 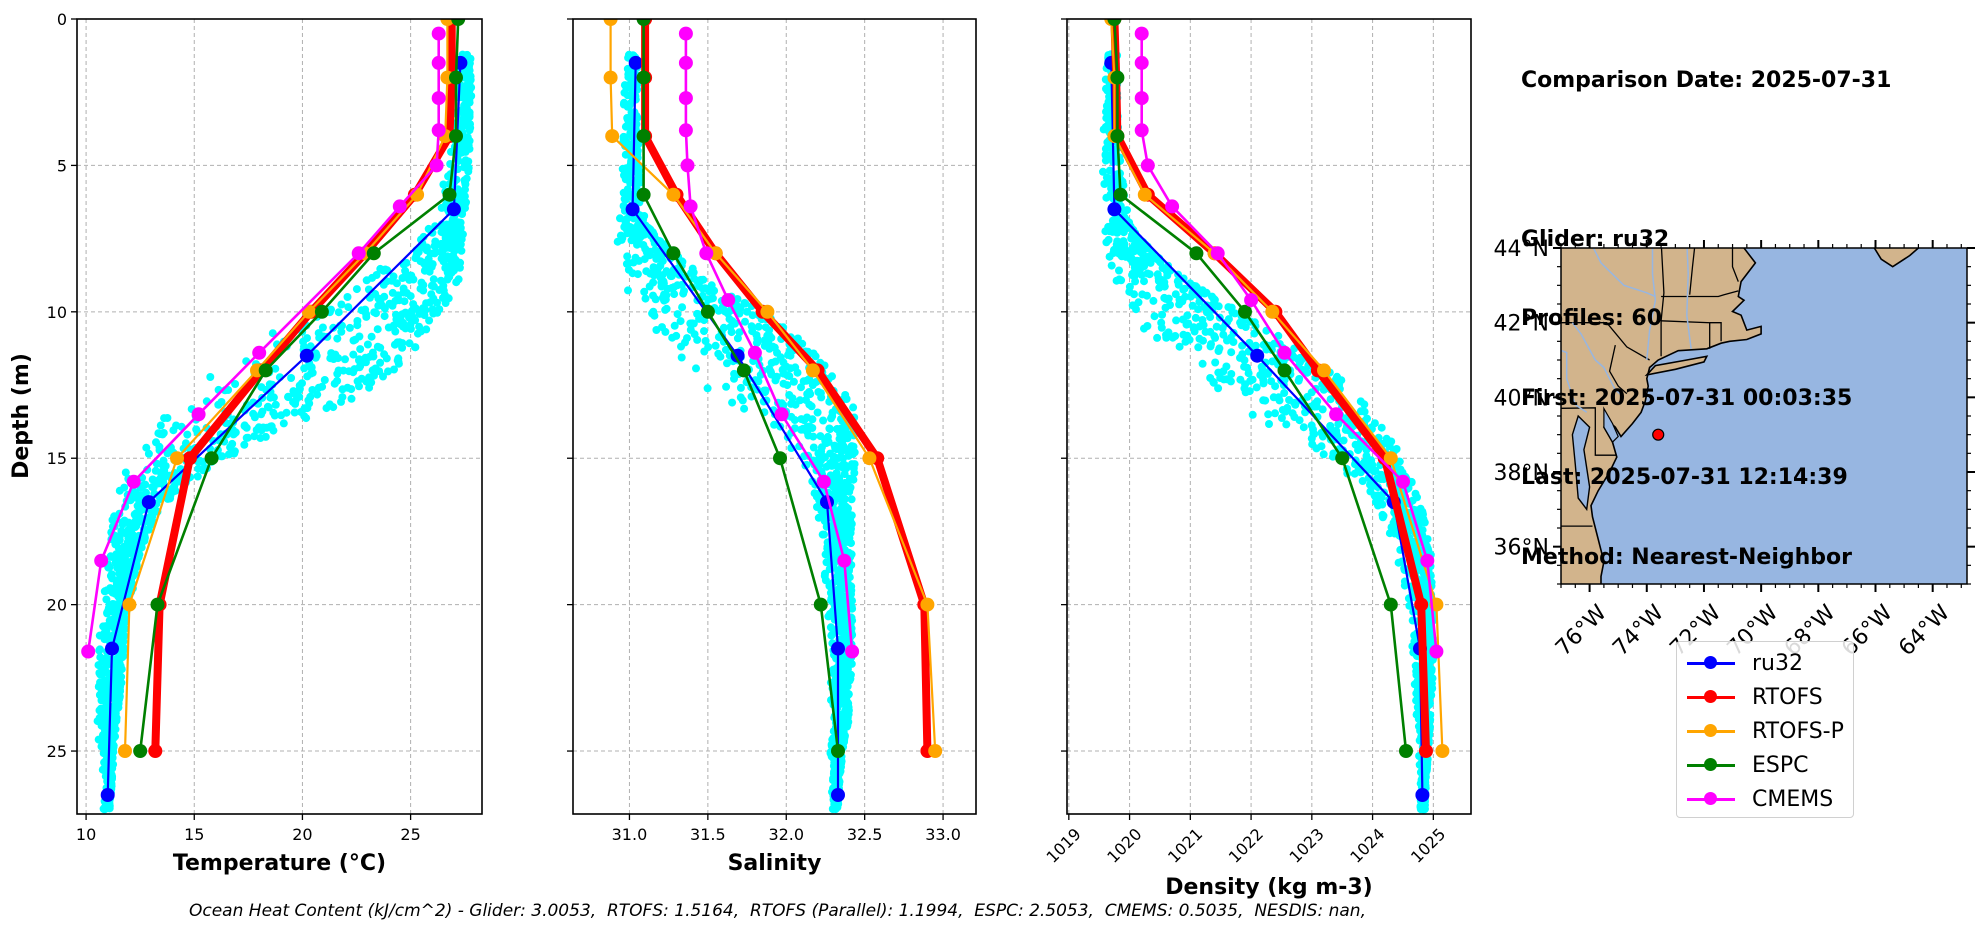 What do you see at coordinates (57, 751) in the screenshot?
I see `y-tick-label: 25` at bounding box center [57, 751].